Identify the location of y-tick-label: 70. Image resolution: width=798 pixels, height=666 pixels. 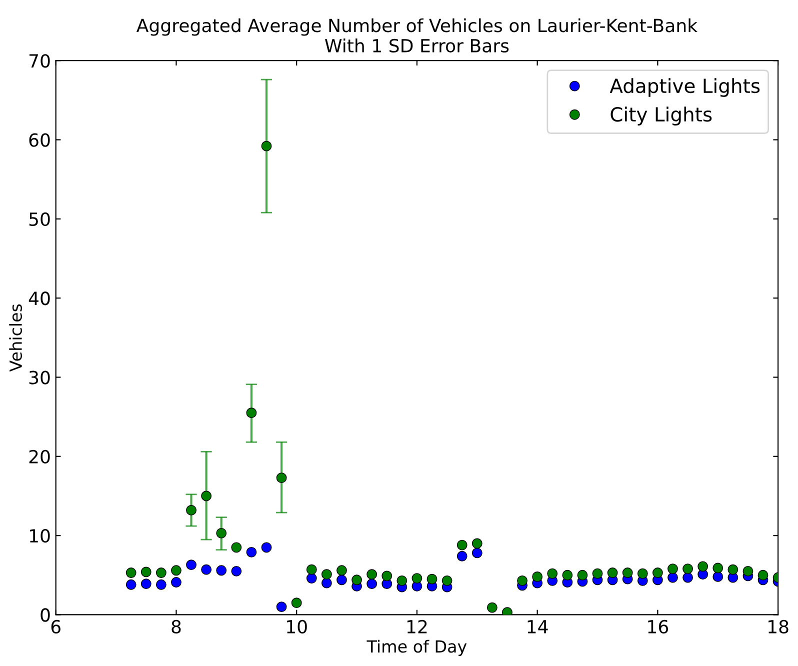
(40, 61).